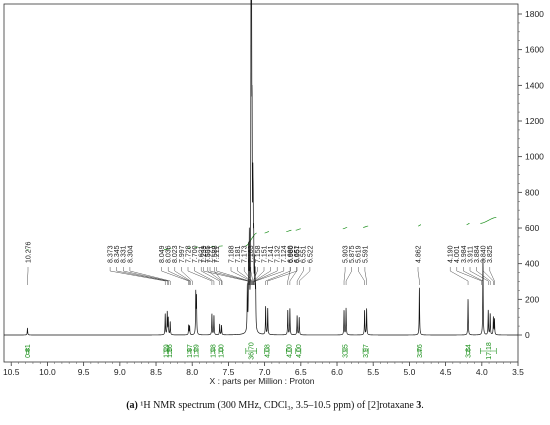 This screenshot has width=550, height=425. What do you see at coordinates (484, 254) in the screenshot?
I see `peak-label: 3.840` at bounding box center [484, 254].